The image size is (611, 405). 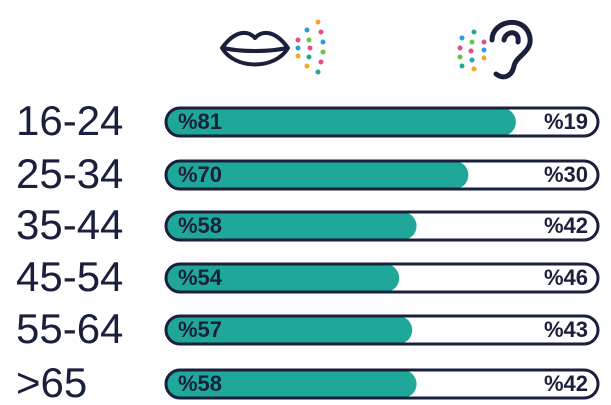 What do you see at coordinates (566, 121) in the screenshot?
I see `value-label: %19` at bounding box center [566, 121].